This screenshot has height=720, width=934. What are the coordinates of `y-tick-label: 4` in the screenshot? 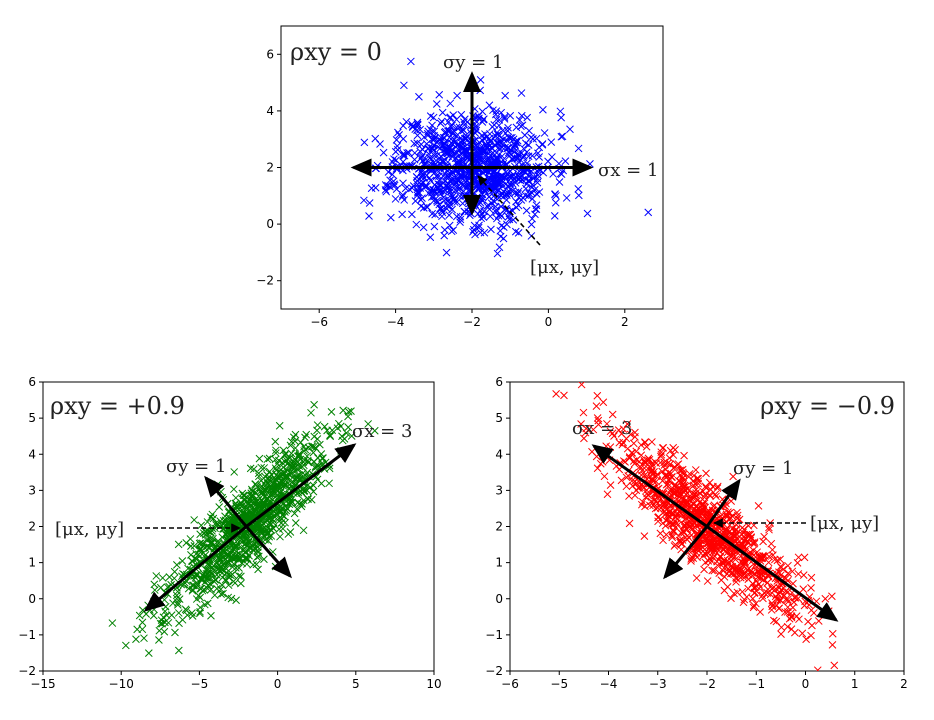 It's located at (32, 454).